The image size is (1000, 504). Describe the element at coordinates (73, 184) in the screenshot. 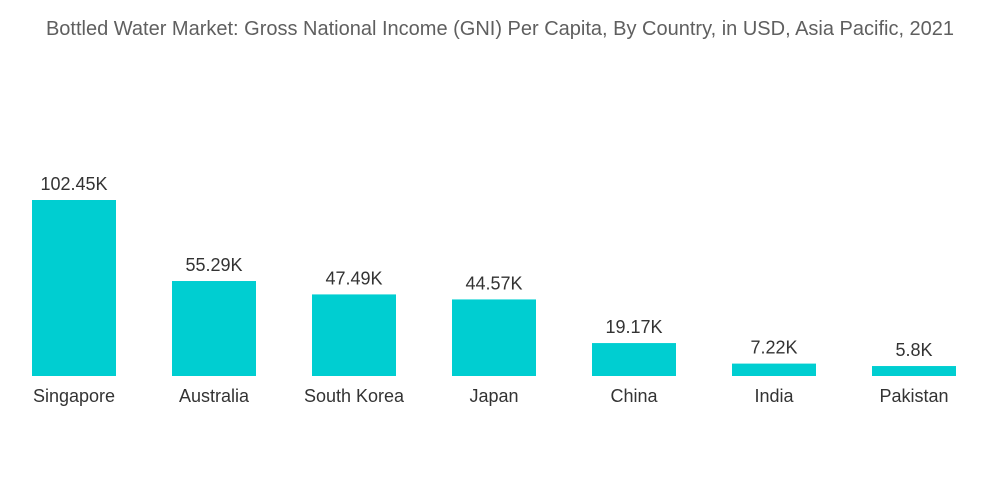

I see `value-label: 102.45K` at that location.